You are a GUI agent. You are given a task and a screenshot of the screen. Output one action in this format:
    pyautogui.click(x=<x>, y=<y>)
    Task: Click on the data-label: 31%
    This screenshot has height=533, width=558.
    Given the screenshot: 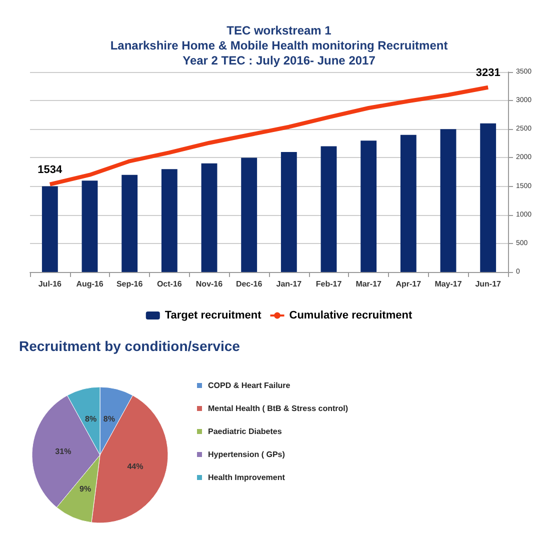 What is the action you would take?
    pyautogui.click(x=63, y=451)
    